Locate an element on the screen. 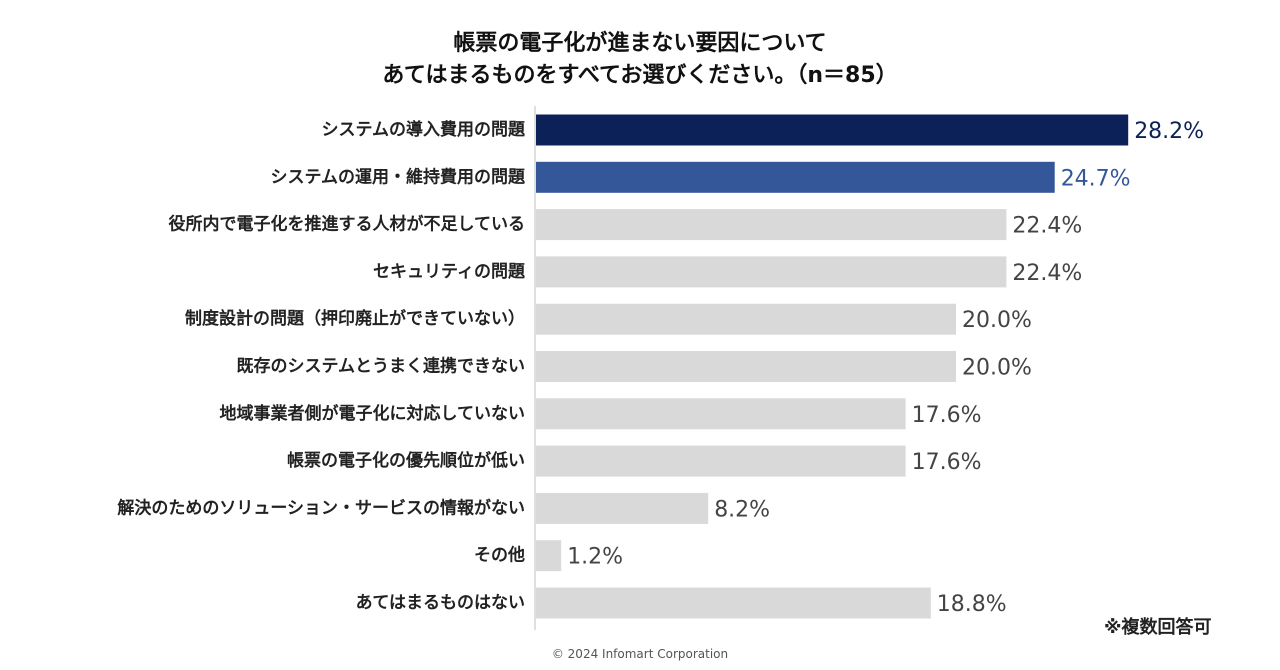 Image resolution: width=1280 pixels, height=670 pixels. category-label: 既存のシステムとうまく連携できない is located at coordinates (381, 366).